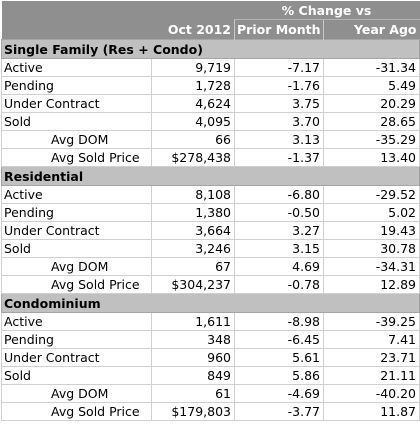 The image size is (420, 424). Describe the element at coordinates (371, 85) in the screenshot. I see `cell-year-ago-change: 5.49` at that location.